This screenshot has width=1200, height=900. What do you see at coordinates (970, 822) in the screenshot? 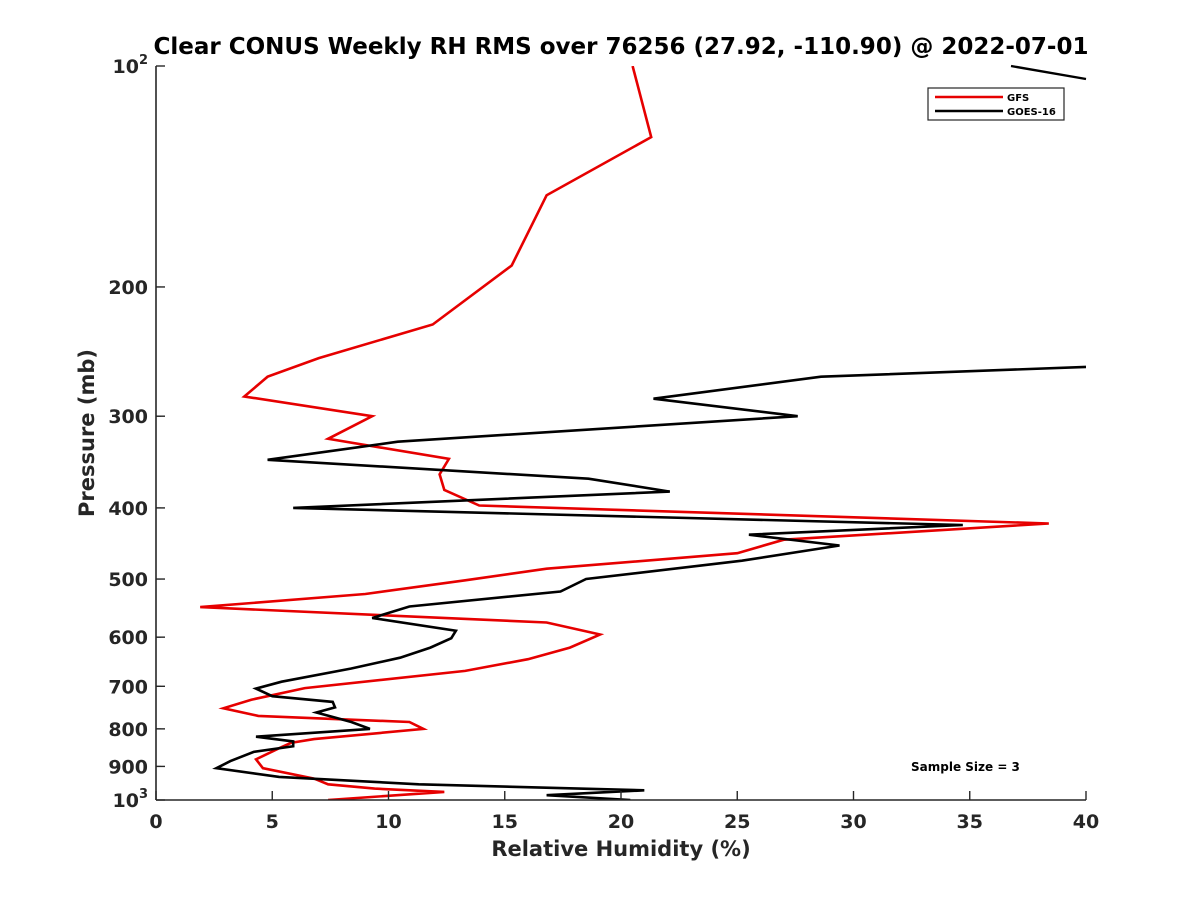
I see `x-tick-label: 35` at bounding box center [970, 822].